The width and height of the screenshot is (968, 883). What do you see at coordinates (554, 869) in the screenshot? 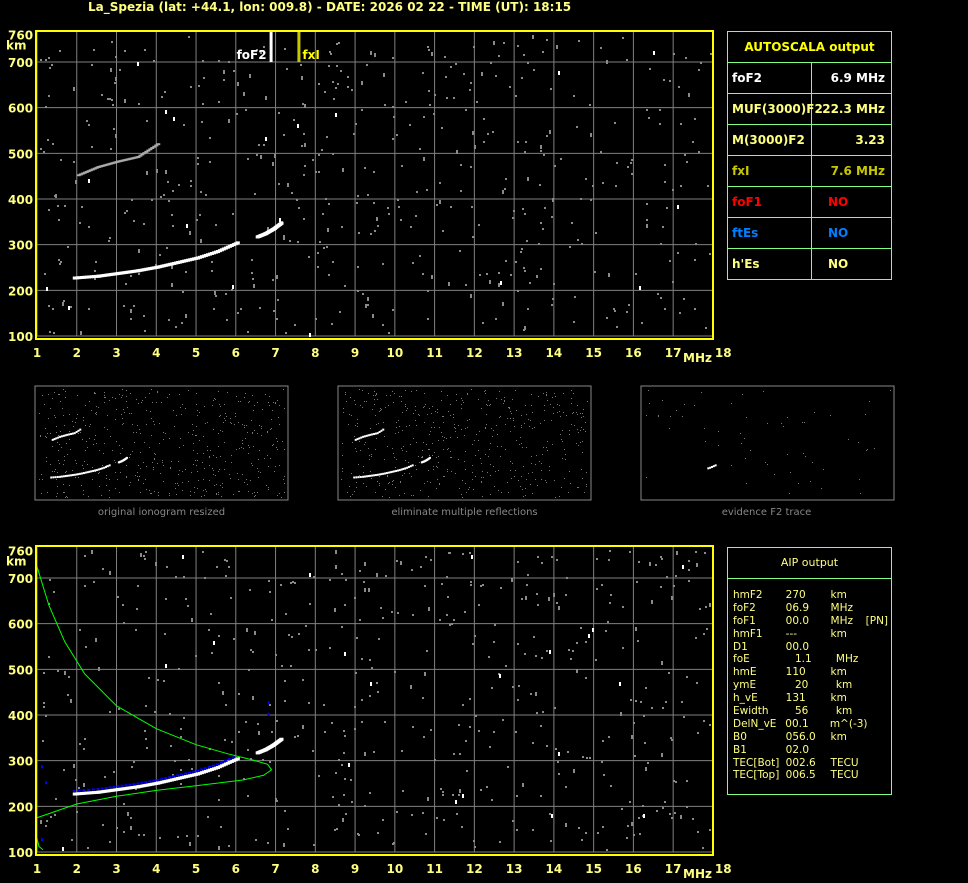
I see `x-tick-label: 14` at bounding box center [554, 869].